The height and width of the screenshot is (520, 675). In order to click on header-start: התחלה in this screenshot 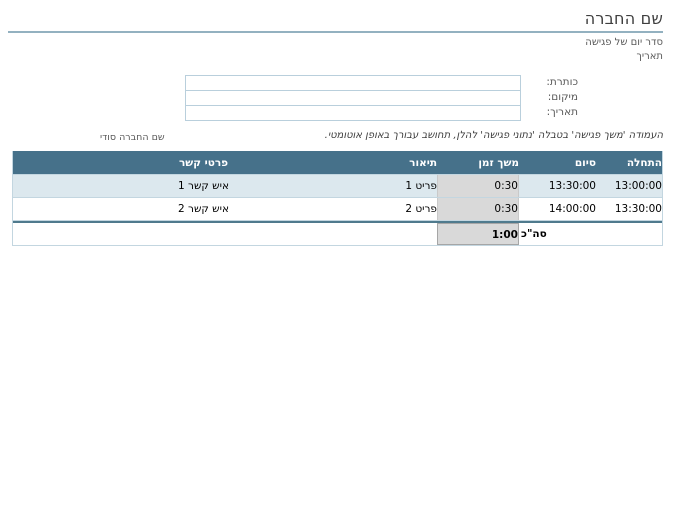, I will do `click(644, 163)`.